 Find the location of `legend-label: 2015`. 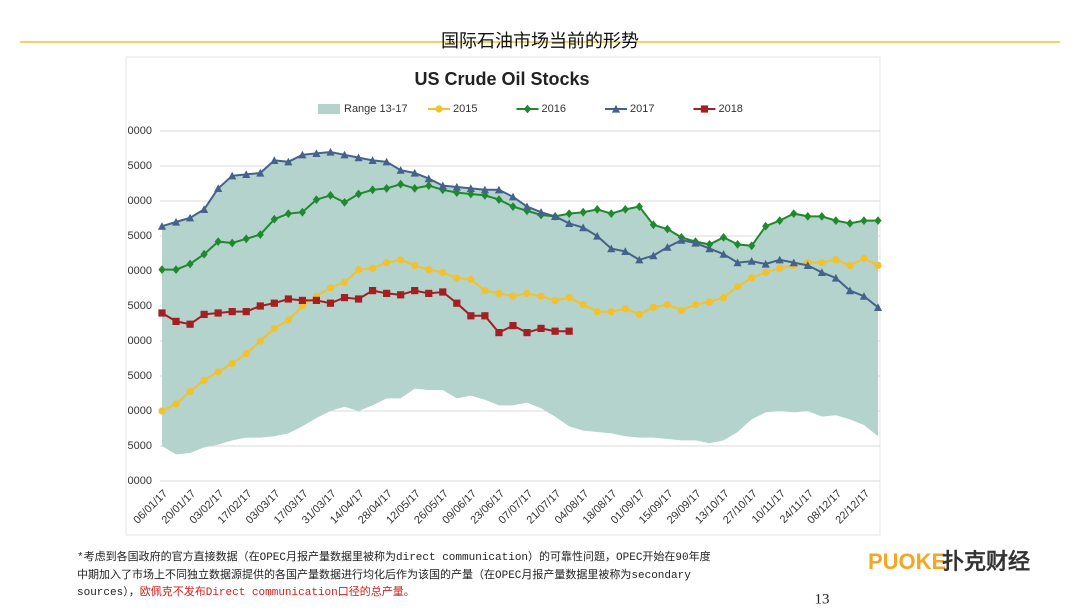

legend-label: 2015 is located at coordinates (465, 109).